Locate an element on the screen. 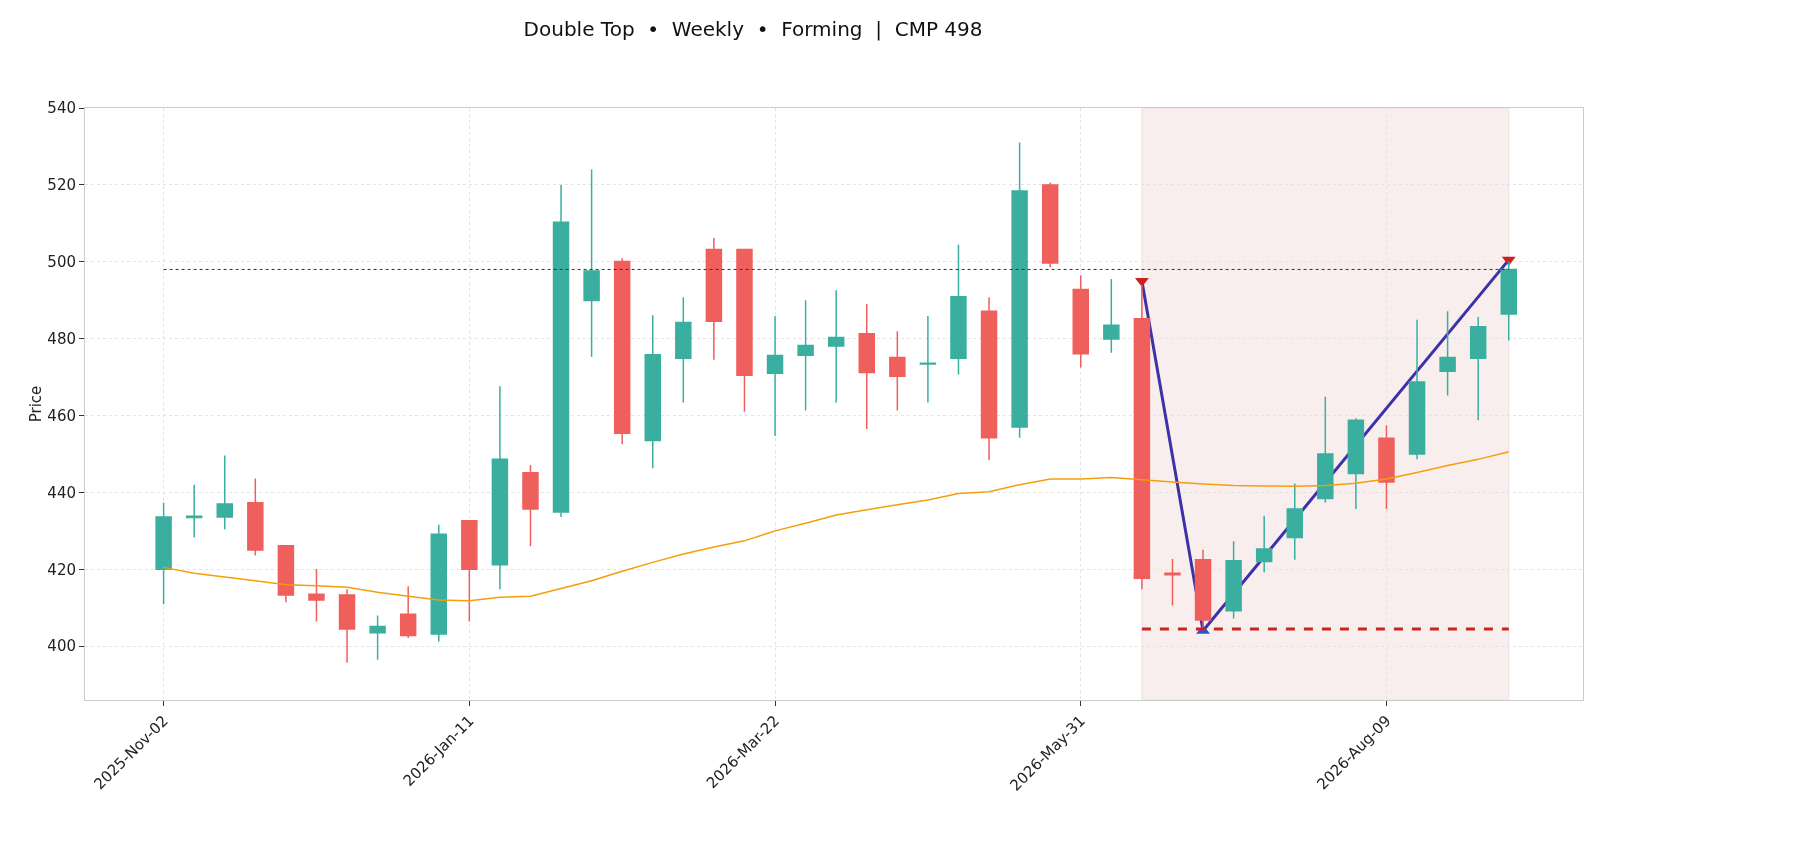 This screenshot has width=1793, height=860. y-tick-label: 460 is located at coordinates (61, 415).